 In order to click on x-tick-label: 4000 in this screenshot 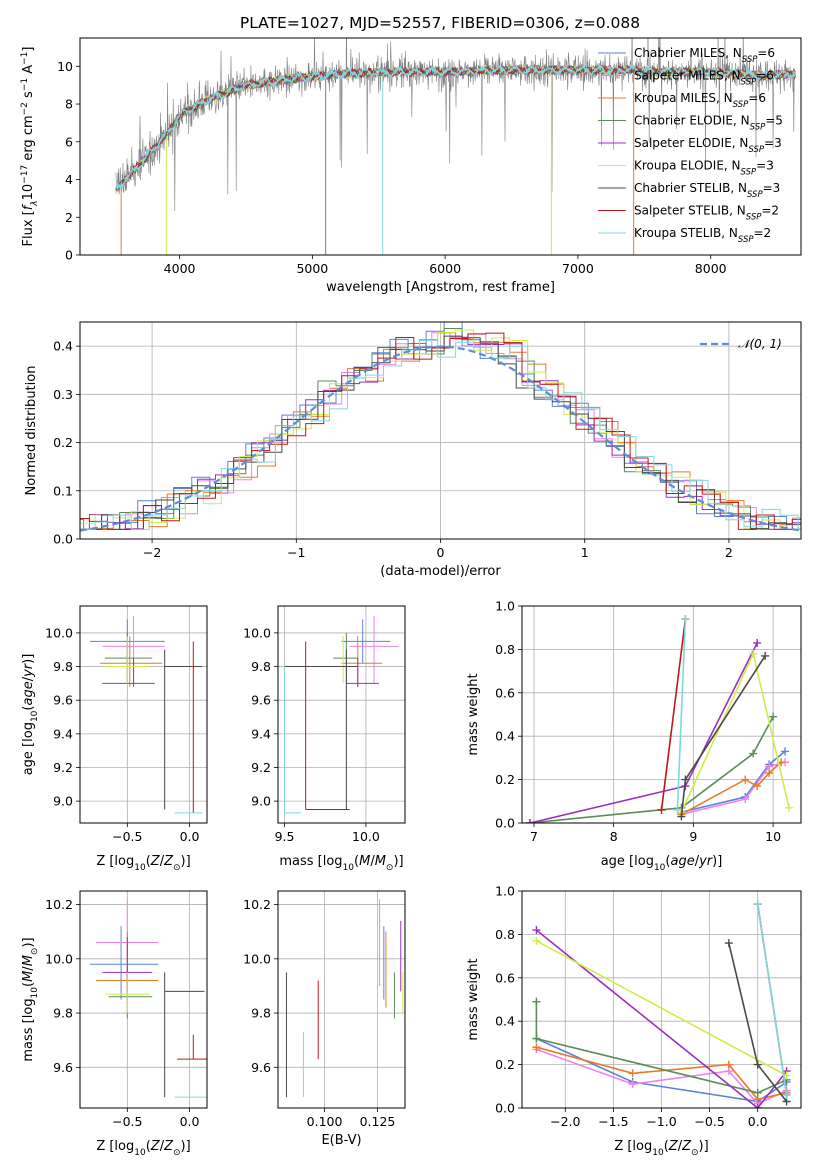, I will do `click(180, 268)`.